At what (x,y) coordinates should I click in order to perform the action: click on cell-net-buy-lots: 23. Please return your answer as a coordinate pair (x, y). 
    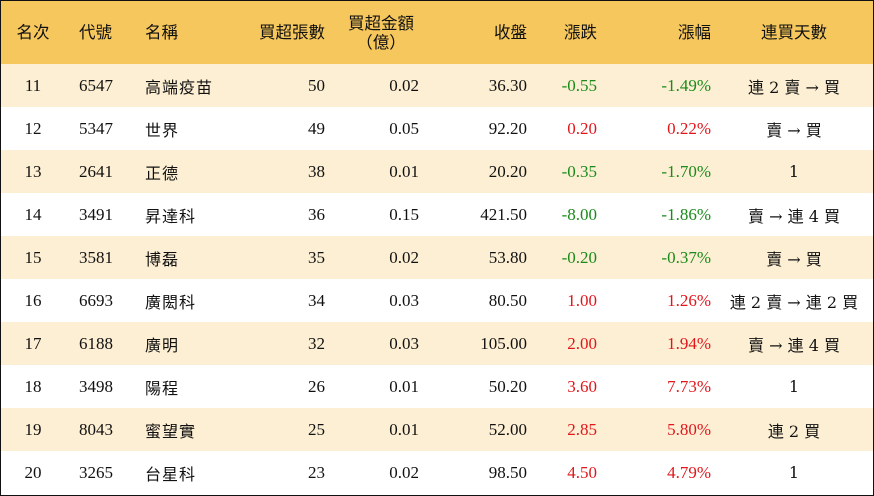
    Looking at the image, I should click on (316, 472).